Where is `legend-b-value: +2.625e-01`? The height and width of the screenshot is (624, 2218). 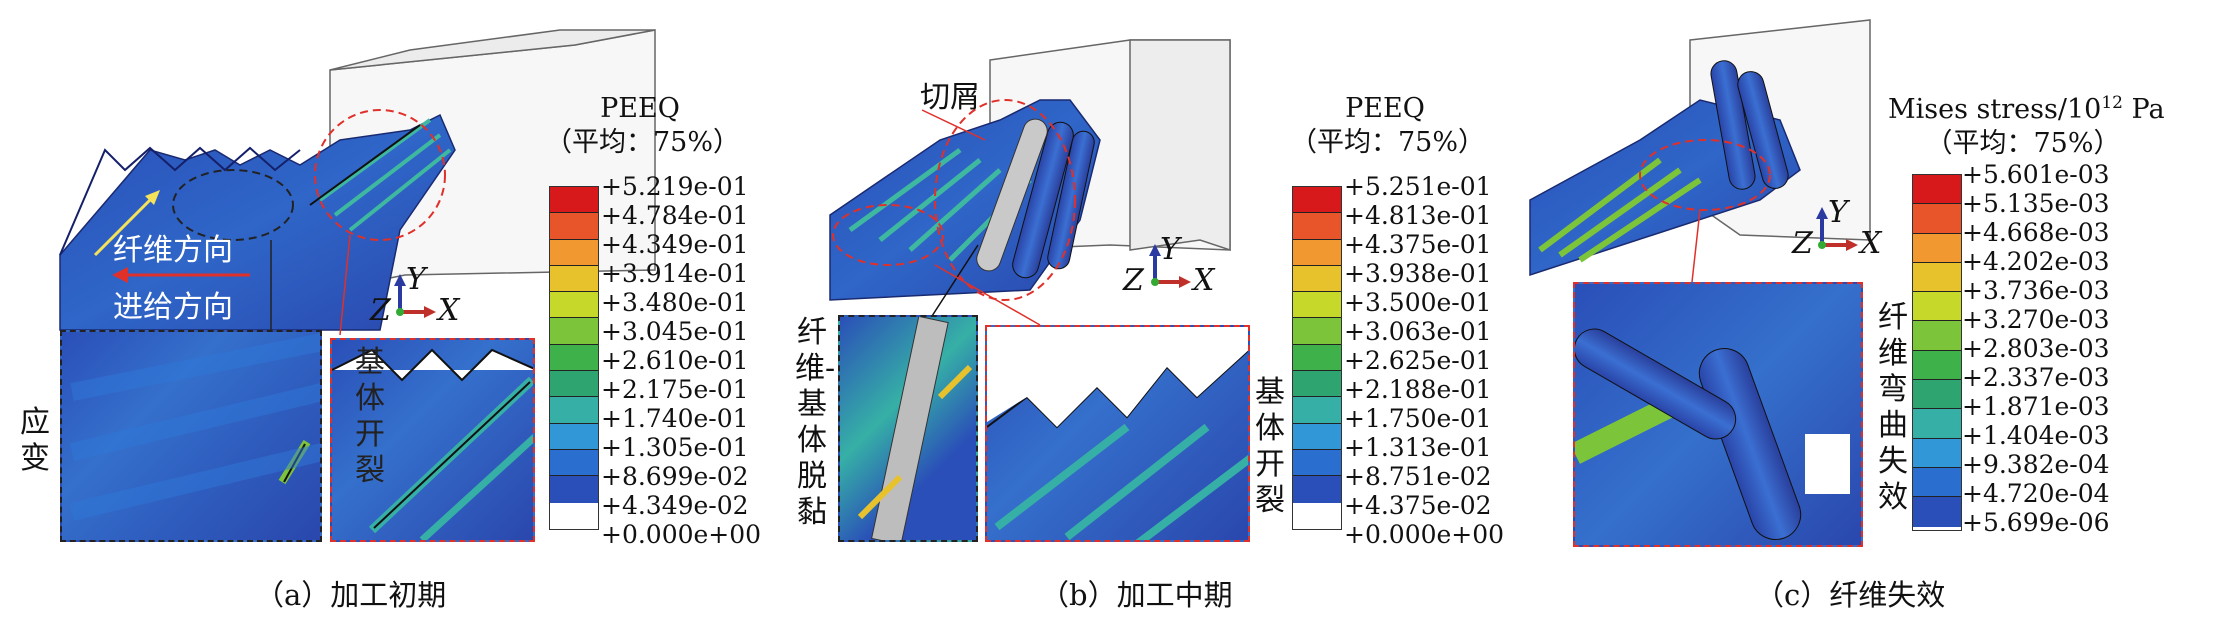 legend-b-value: +2.625e-01 is located at coordinates (1418, 360).